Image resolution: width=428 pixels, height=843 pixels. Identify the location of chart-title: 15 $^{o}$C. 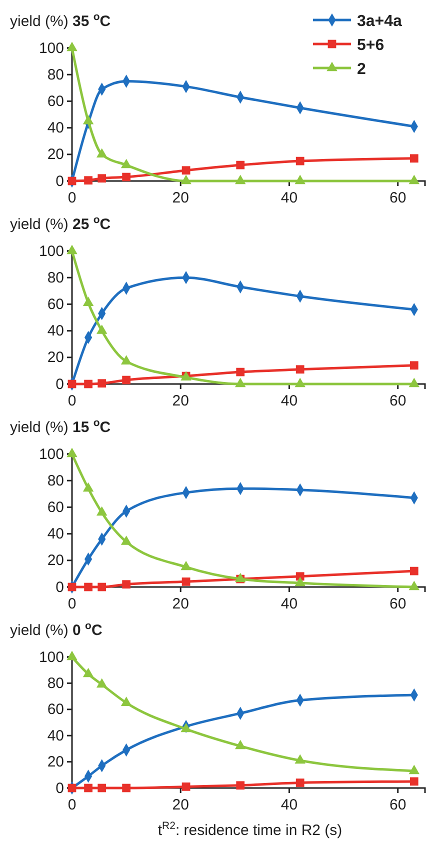
(91, 426).